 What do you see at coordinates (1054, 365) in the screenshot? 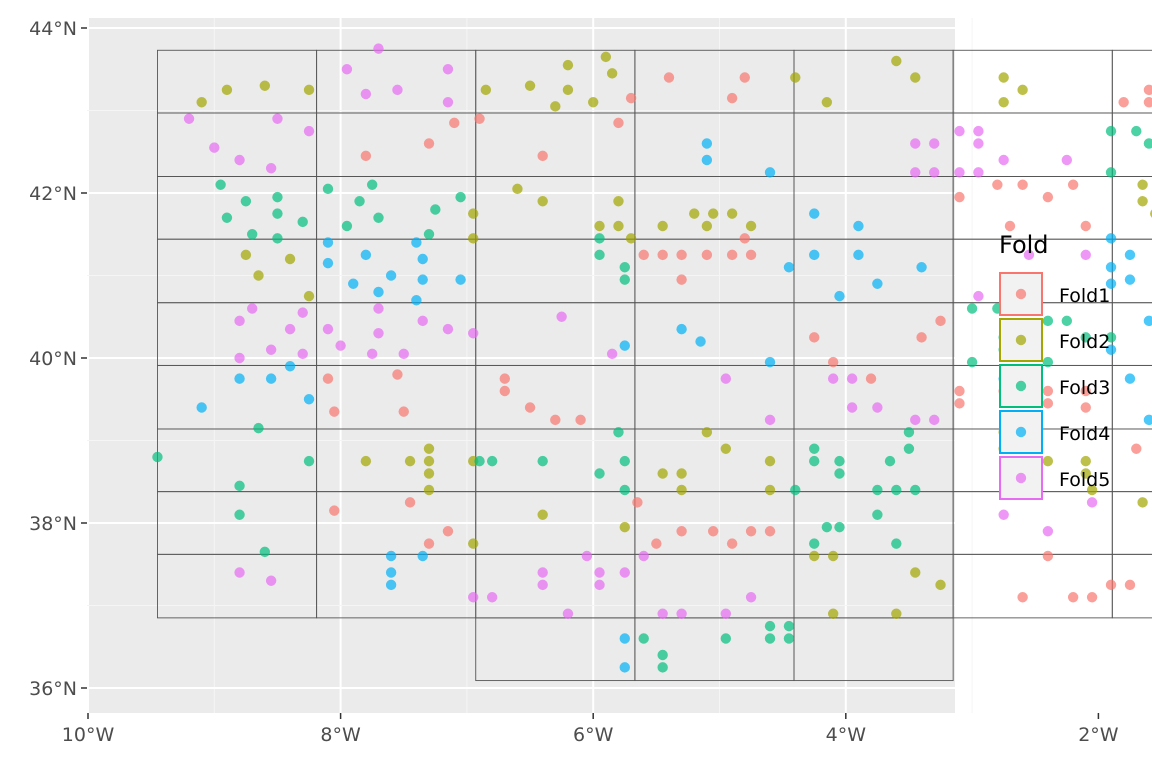
I see `legend: Fold Fold1 Fold2 Fold3 Fold4 Fold5` at bounding box center [1054, 365].